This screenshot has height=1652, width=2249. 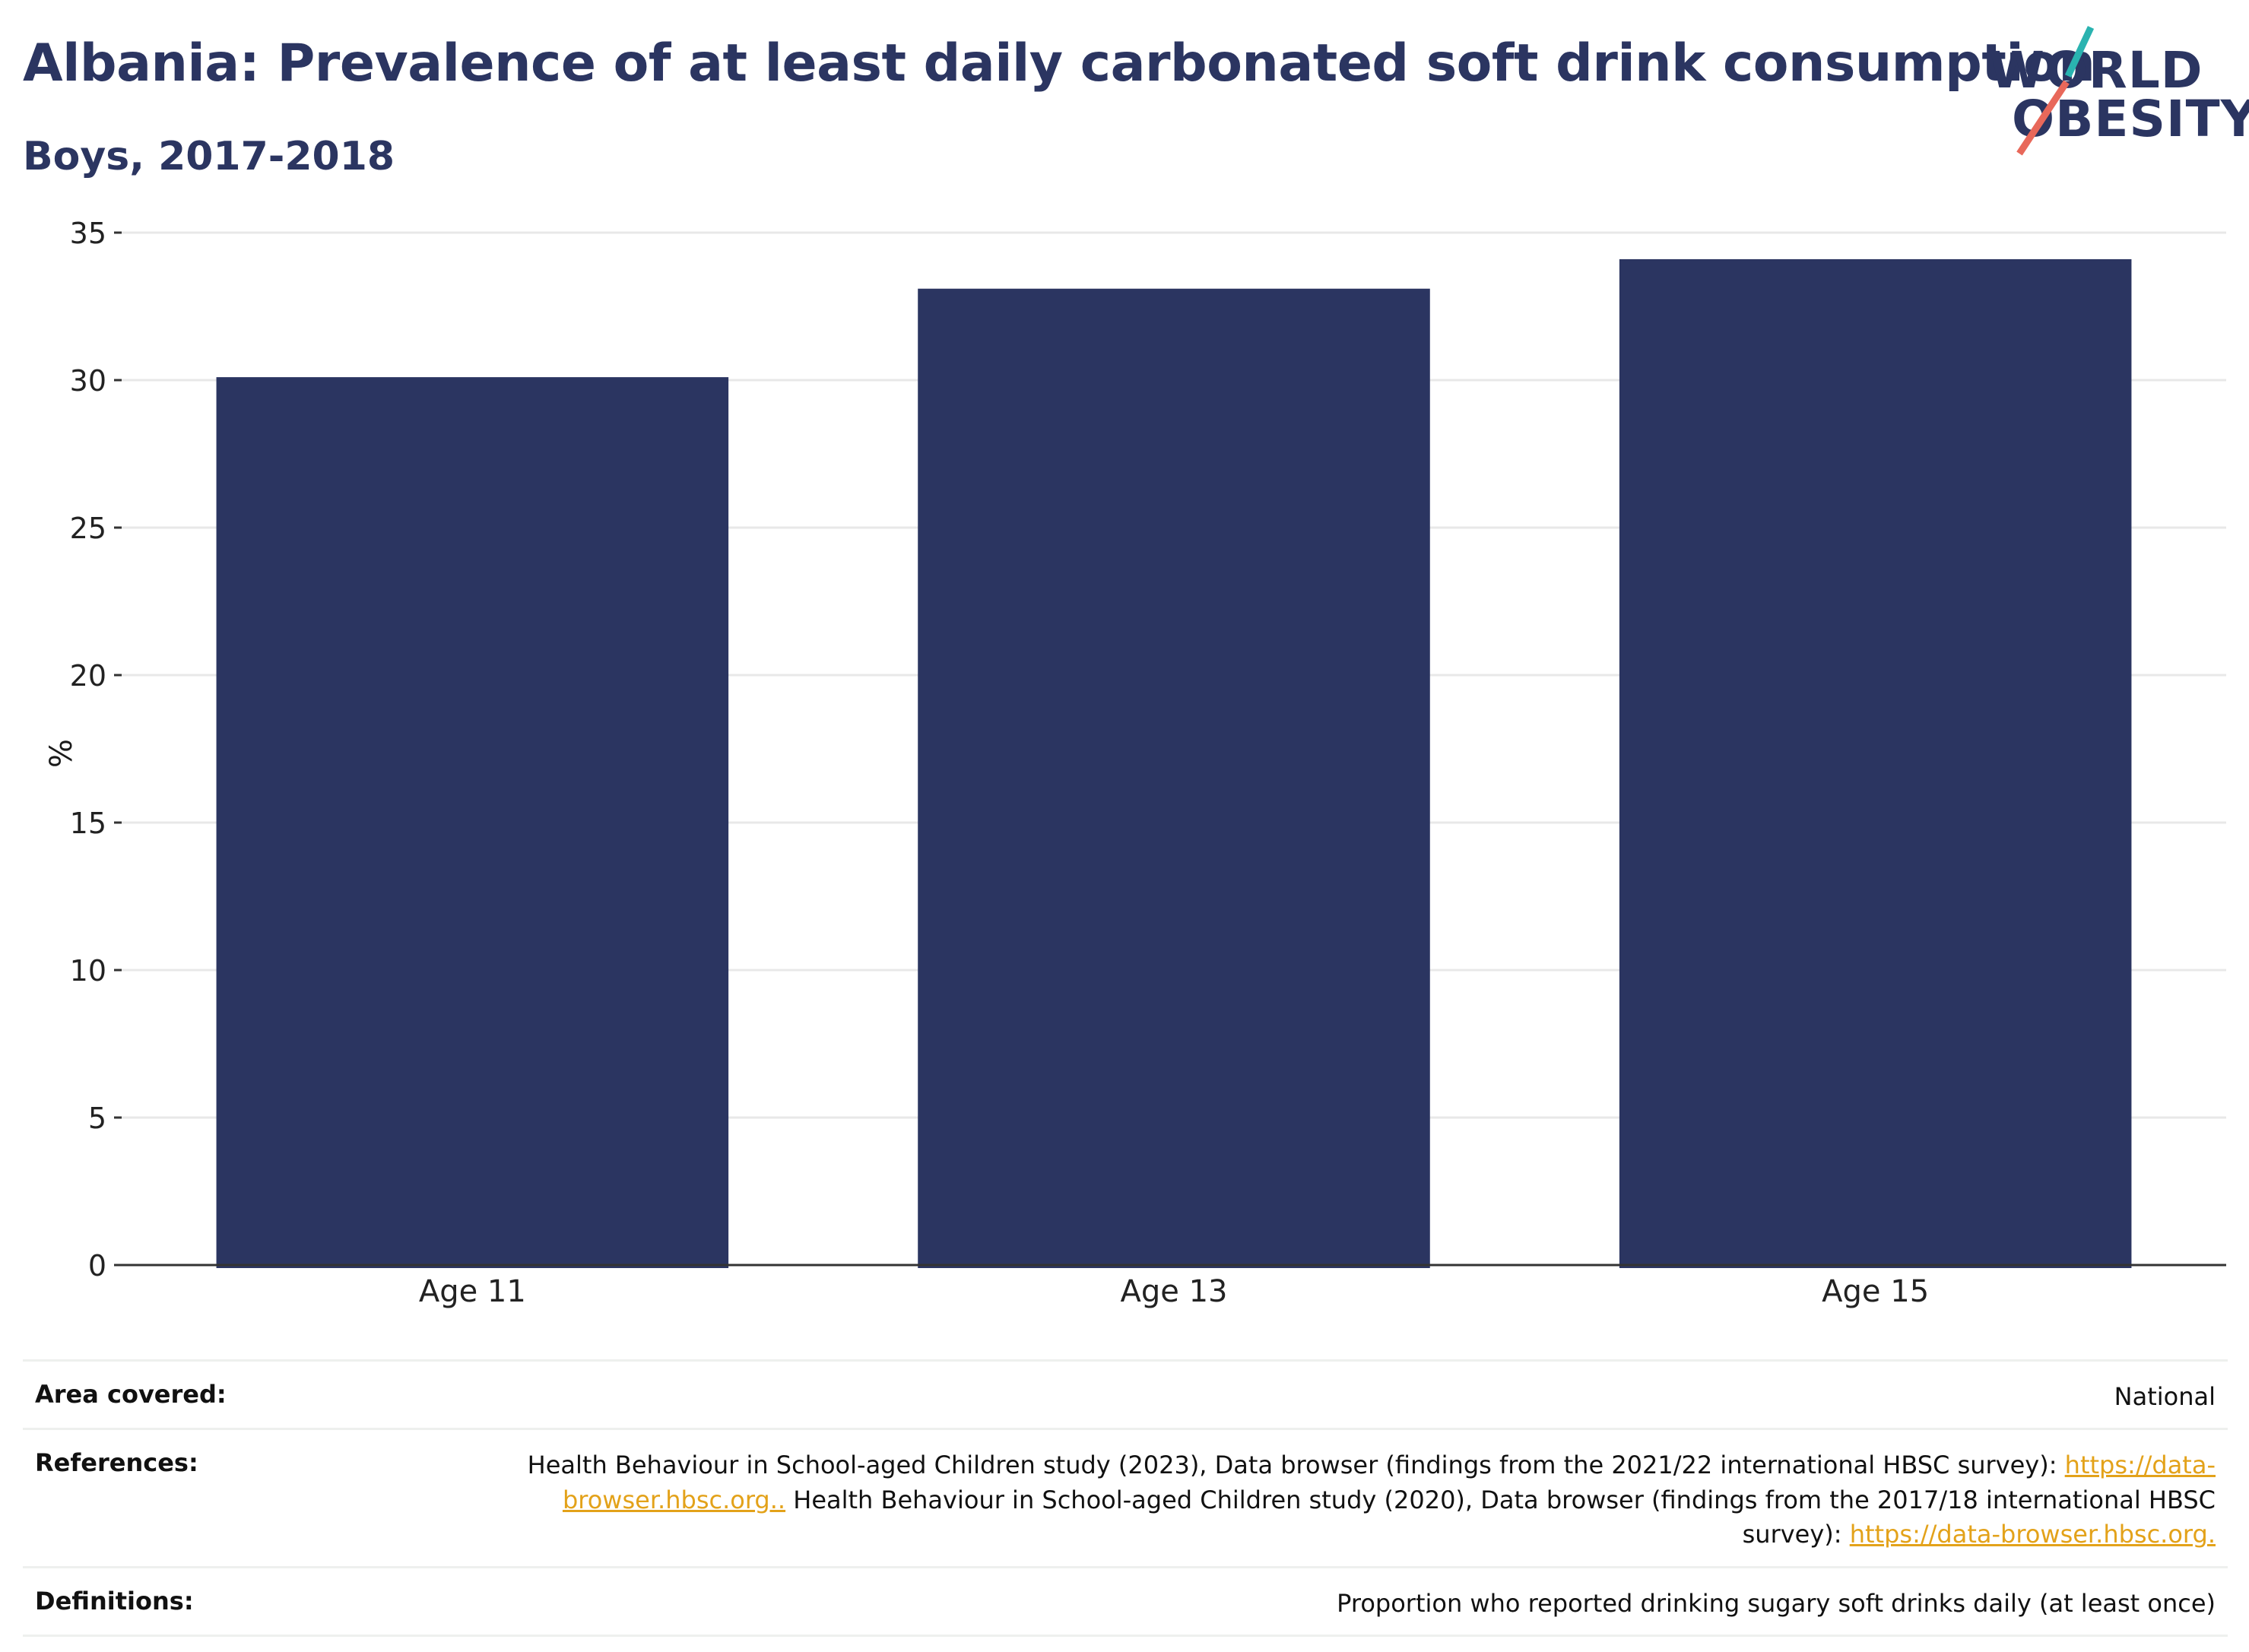 I want to click on references-label: References:, so click(x=116, y=1463).